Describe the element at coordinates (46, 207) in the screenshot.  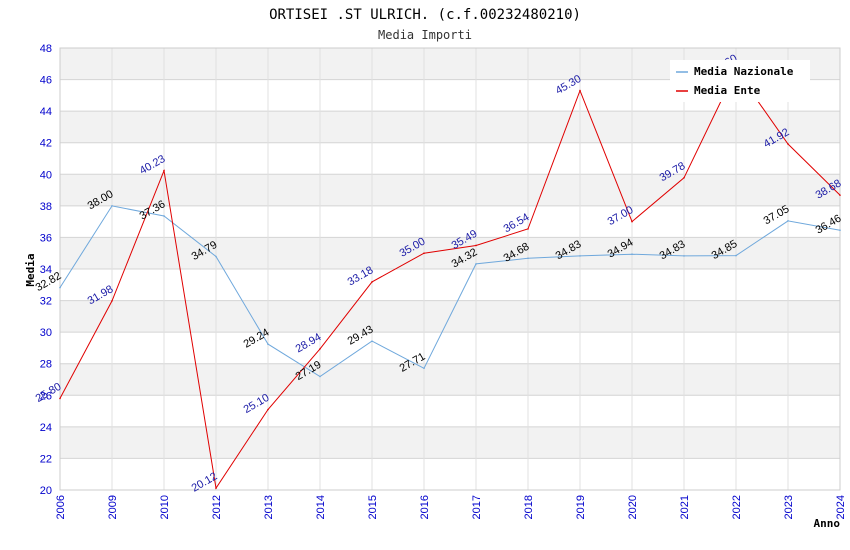
I see `y-tick-label: 38` at that location.